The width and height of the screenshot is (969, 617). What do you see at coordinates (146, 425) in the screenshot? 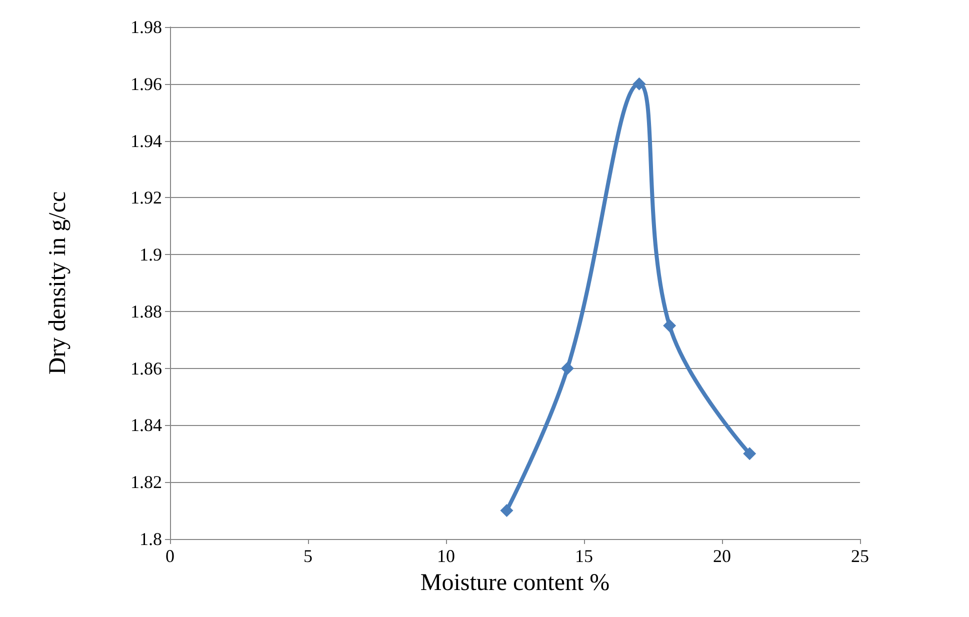
I see `y-tick-label: 1.84` at bounding box center [146, 425].